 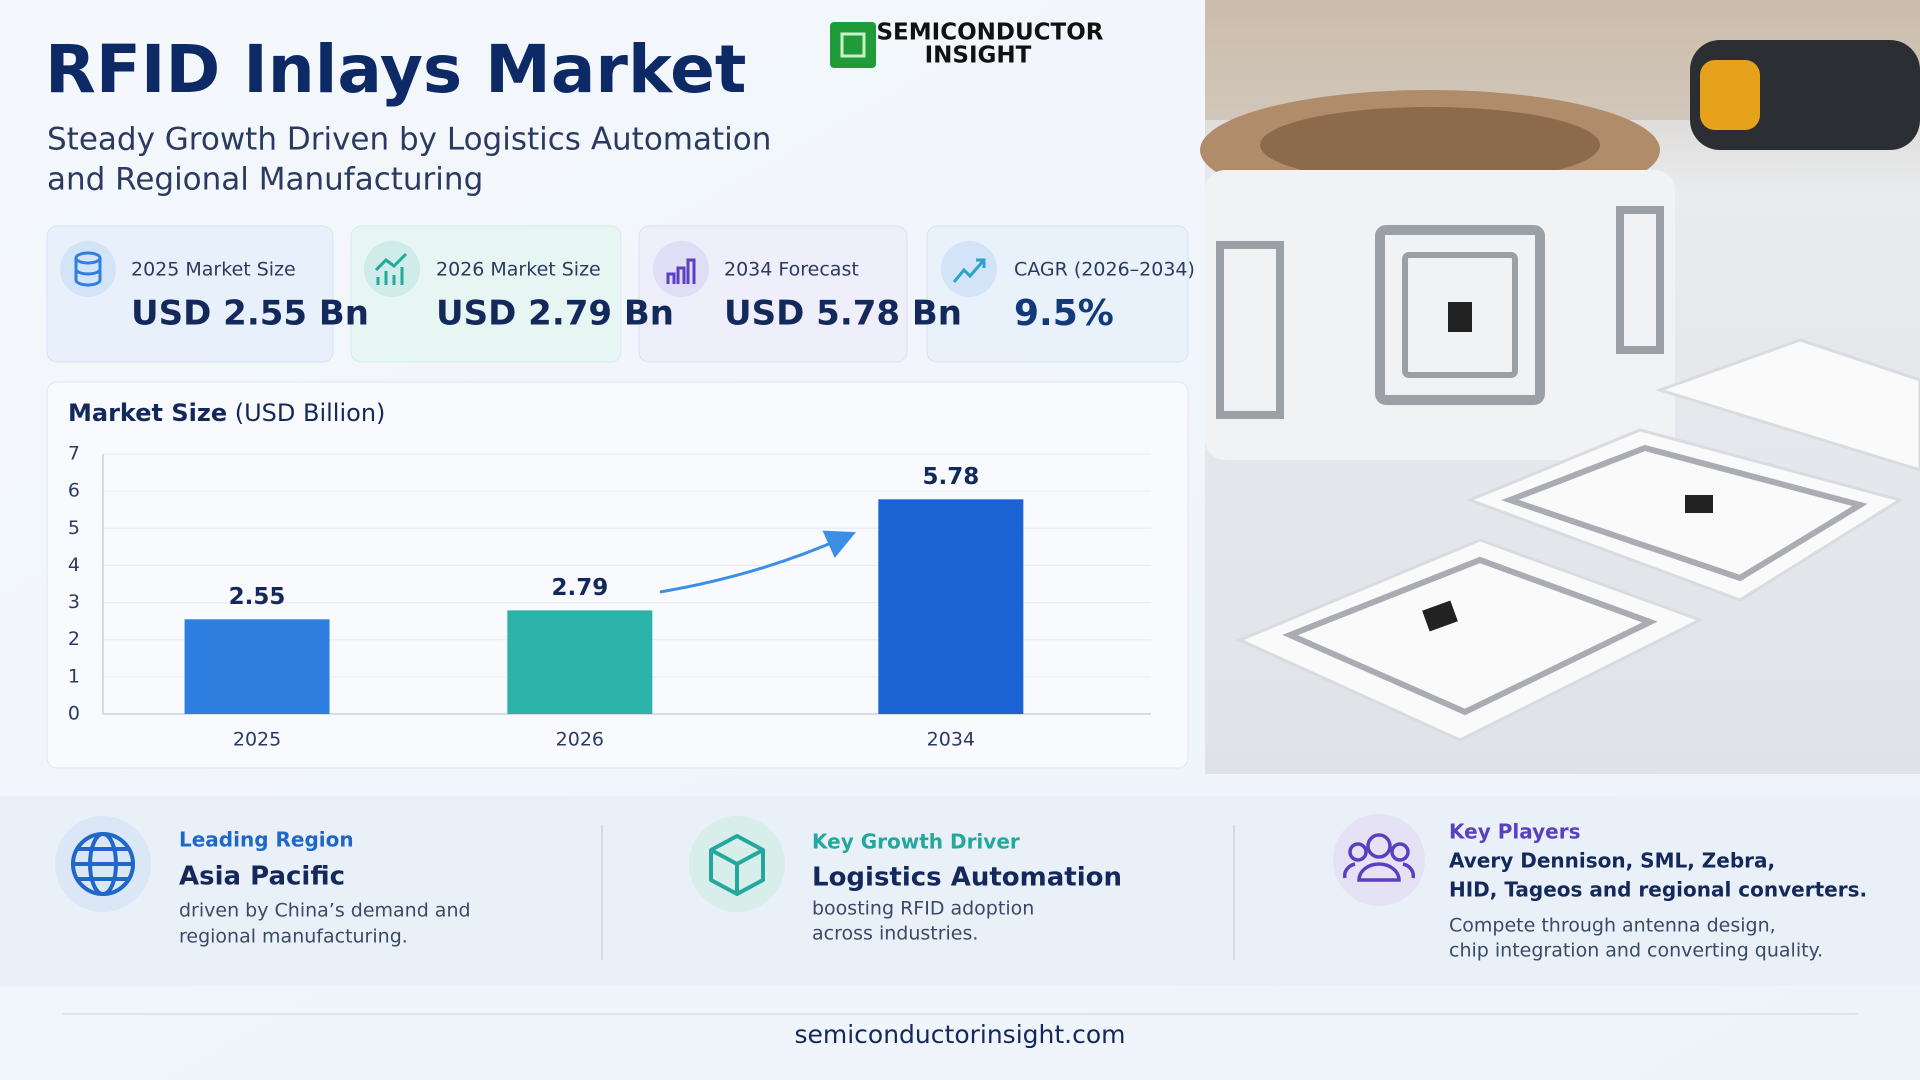 What do you see at coordinates (74, 565) in the screenshot?
I see `y-tick-label: 4` at bounding box center [74, 565].